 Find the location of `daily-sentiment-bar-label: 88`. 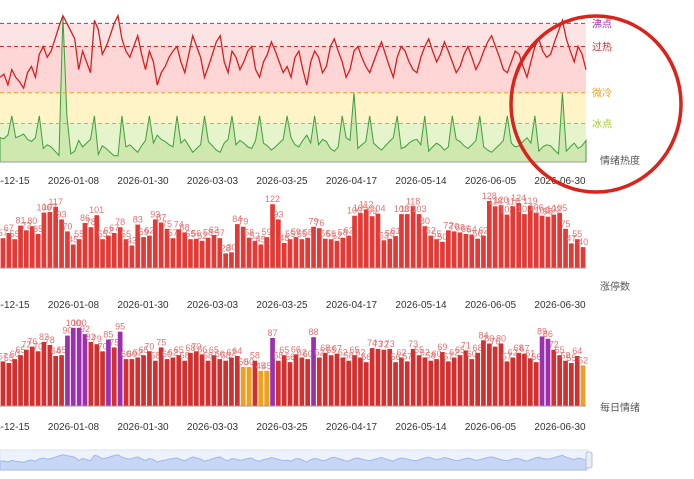

daily-sentiment-bar-label: 88 is located at coordinates (313, 332).